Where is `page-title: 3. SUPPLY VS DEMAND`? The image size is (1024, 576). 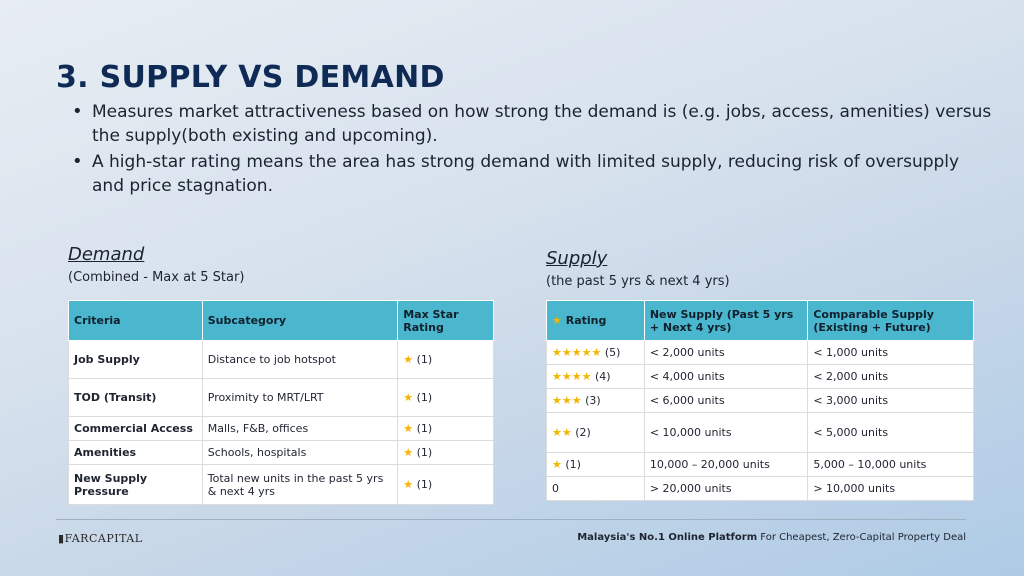
page-title: 3. SUPPLY VS DEMAND is located at coordinates (250, 77).